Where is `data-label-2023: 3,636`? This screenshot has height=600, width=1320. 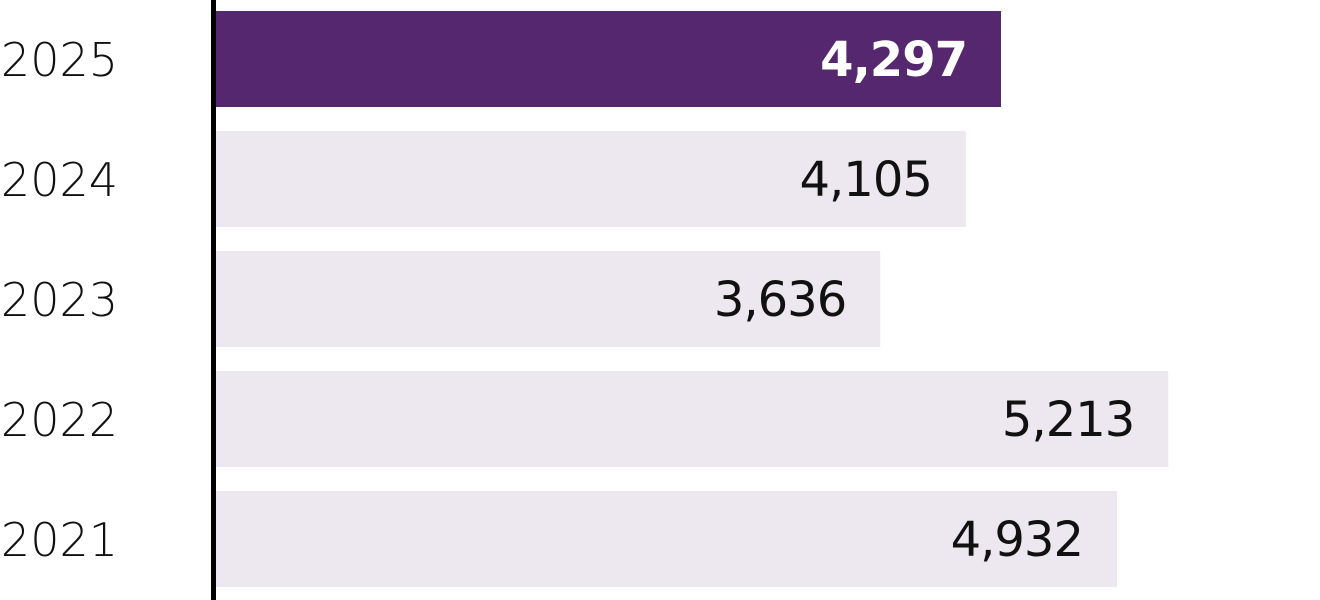 data-label-2023: 3,636 is located at coordinates (780, 300).